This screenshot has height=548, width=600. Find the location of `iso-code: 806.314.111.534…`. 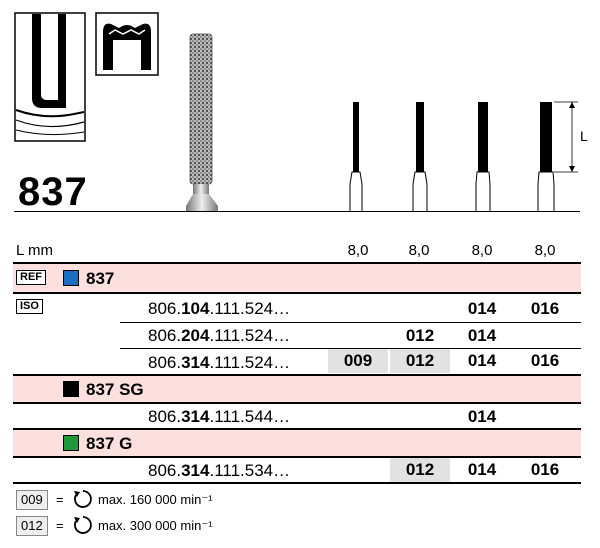

iso-code: 806.314.111.534… is located at coordinates (219, 470).